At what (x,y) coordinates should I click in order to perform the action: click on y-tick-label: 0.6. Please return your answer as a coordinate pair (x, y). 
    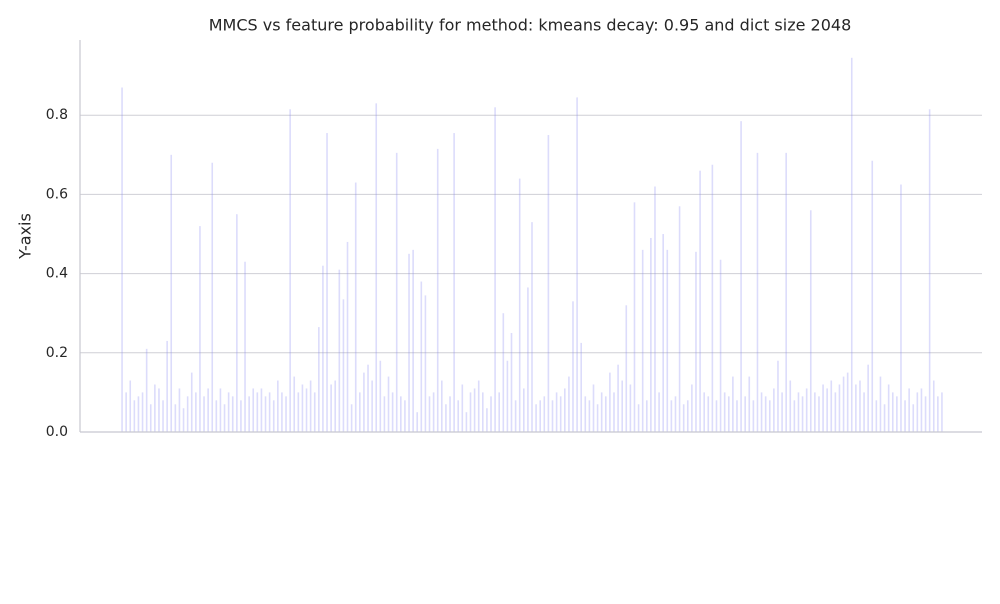
    Looking at the image, I should click on (57, 194).